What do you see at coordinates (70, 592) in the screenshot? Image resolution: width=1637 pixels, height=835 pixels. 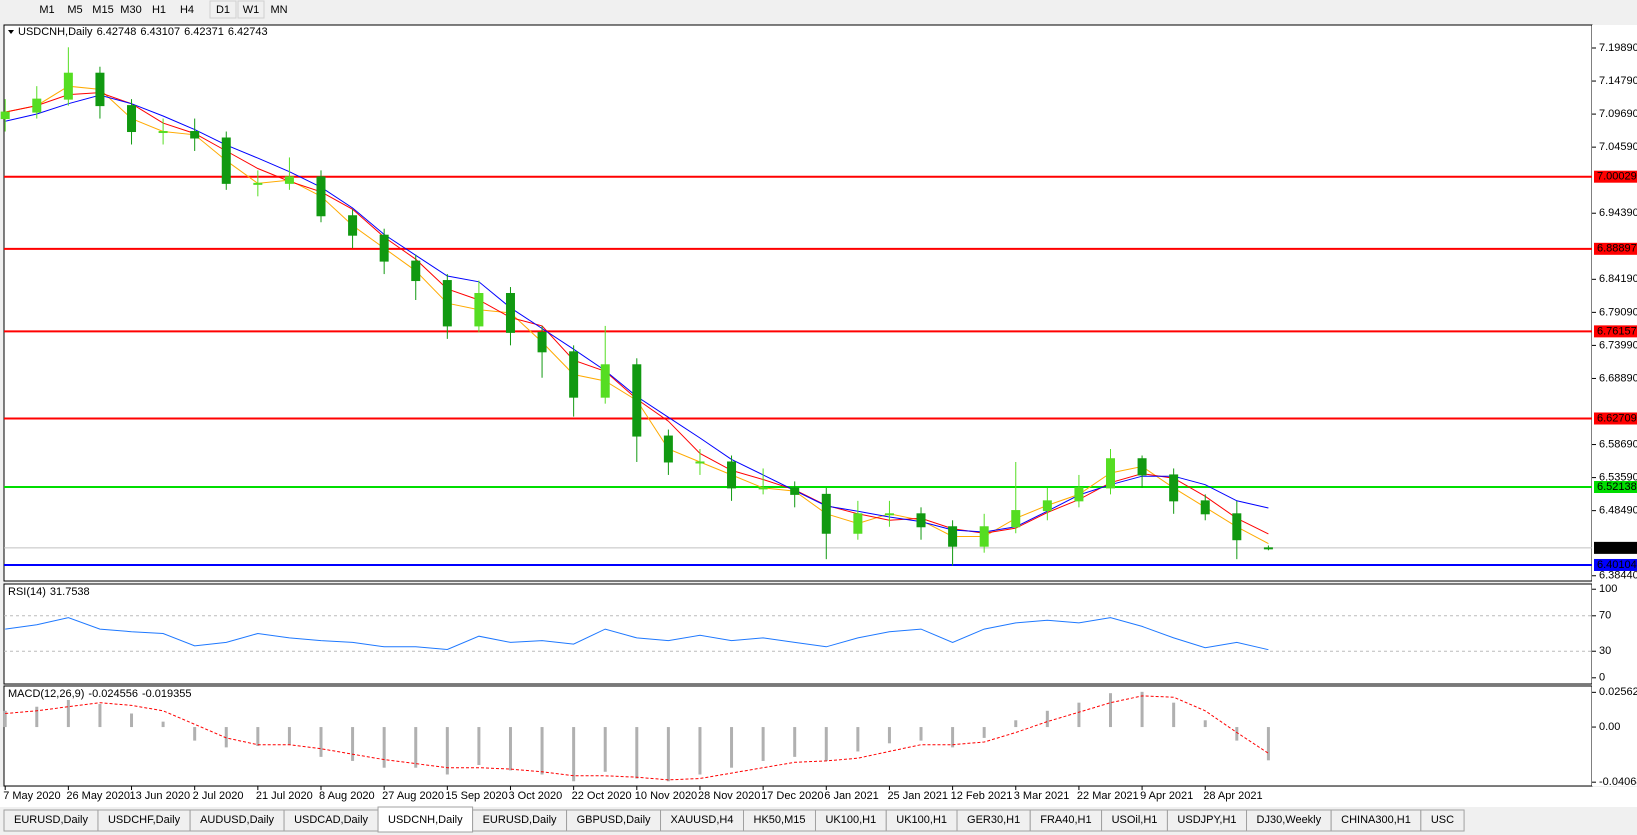 I see `indicator-value: 31.7538` at bounding box center [70, 592].